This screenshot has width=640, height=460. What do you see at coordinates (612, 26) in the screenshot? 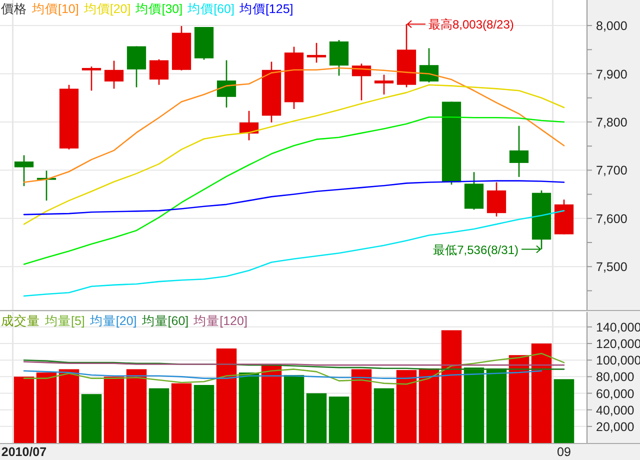
I see `y-tick-label: 8,000` at bounding box center [612, 26].